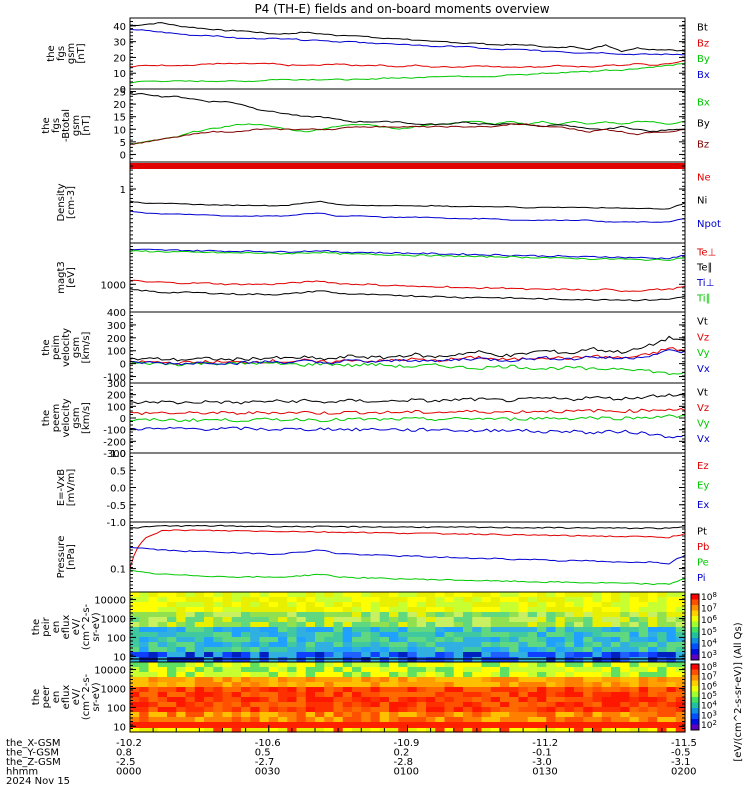 The width and height of the screenshot is (750, 804). I want to click on colorbar-tick: 108, so click(709, 597).